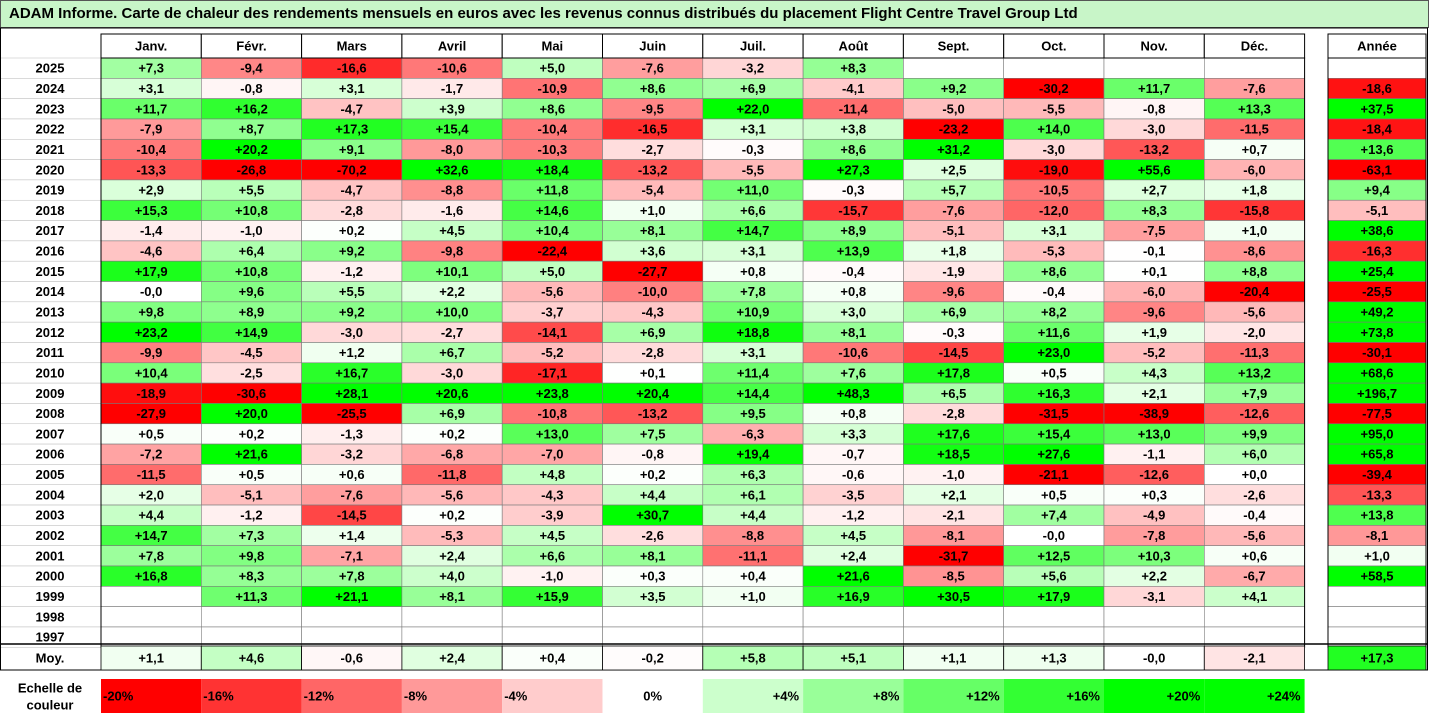  Describe the element at coordinates (1154, 535) in the screenshot. I see `heat-cell-value: -7,8` at that location.